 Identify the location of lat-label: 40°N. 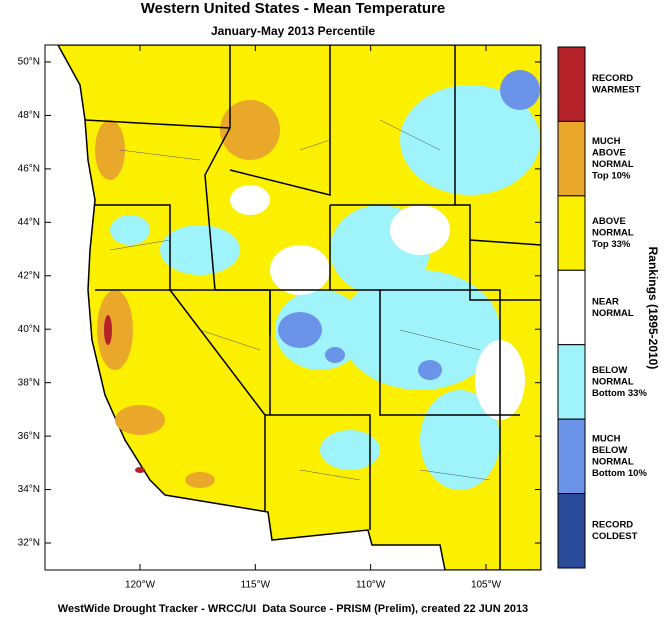
(29, 329).